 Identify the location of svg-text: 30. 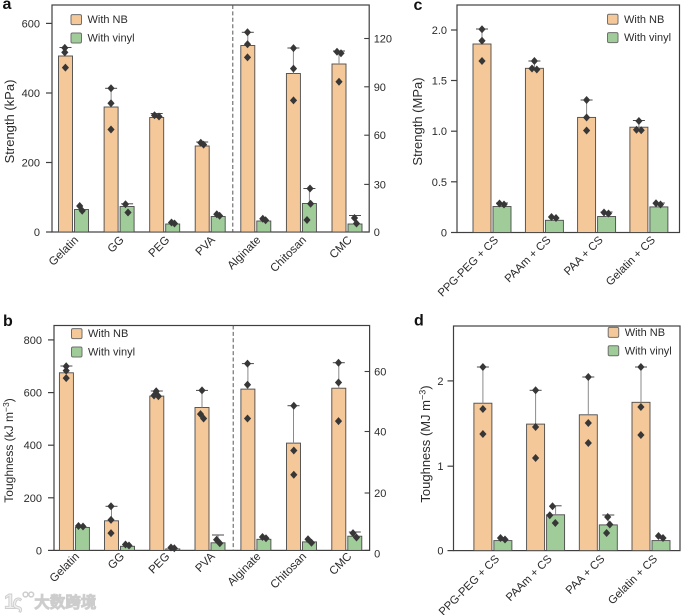
(380, 185).